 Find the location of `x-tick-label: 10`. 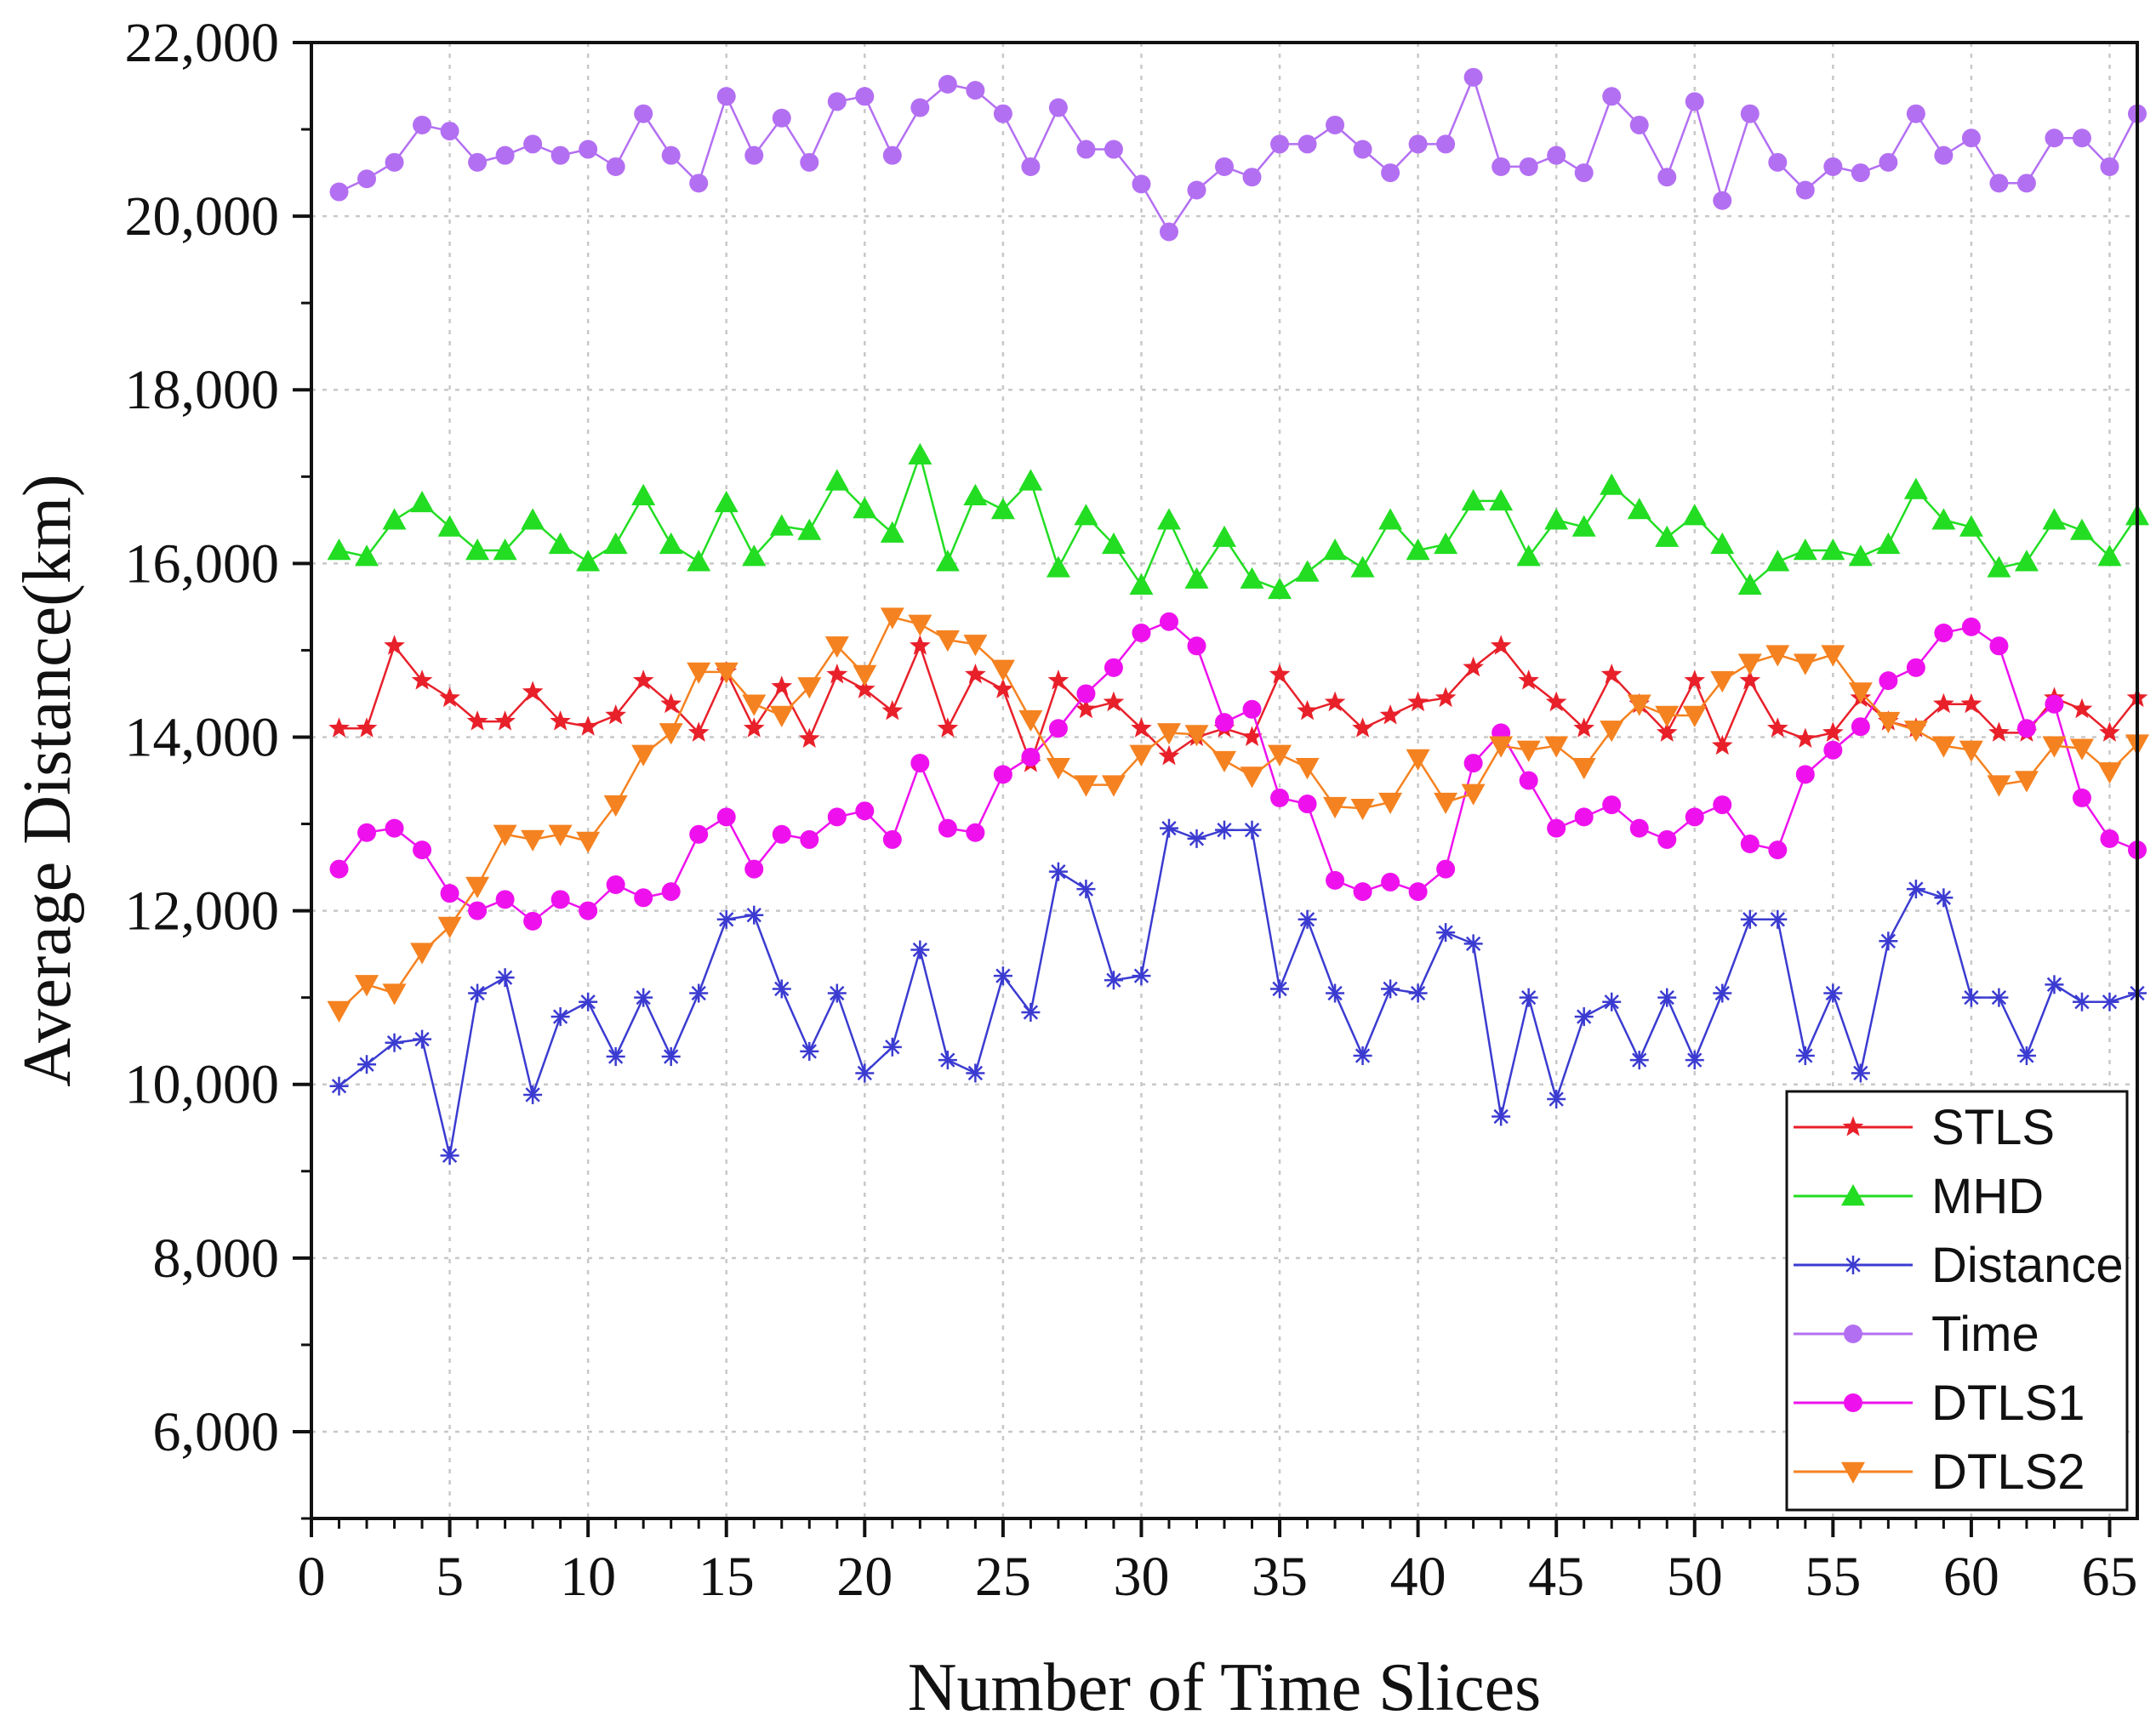

x-tick-label: 10 is located at coordinates (588, 1577).